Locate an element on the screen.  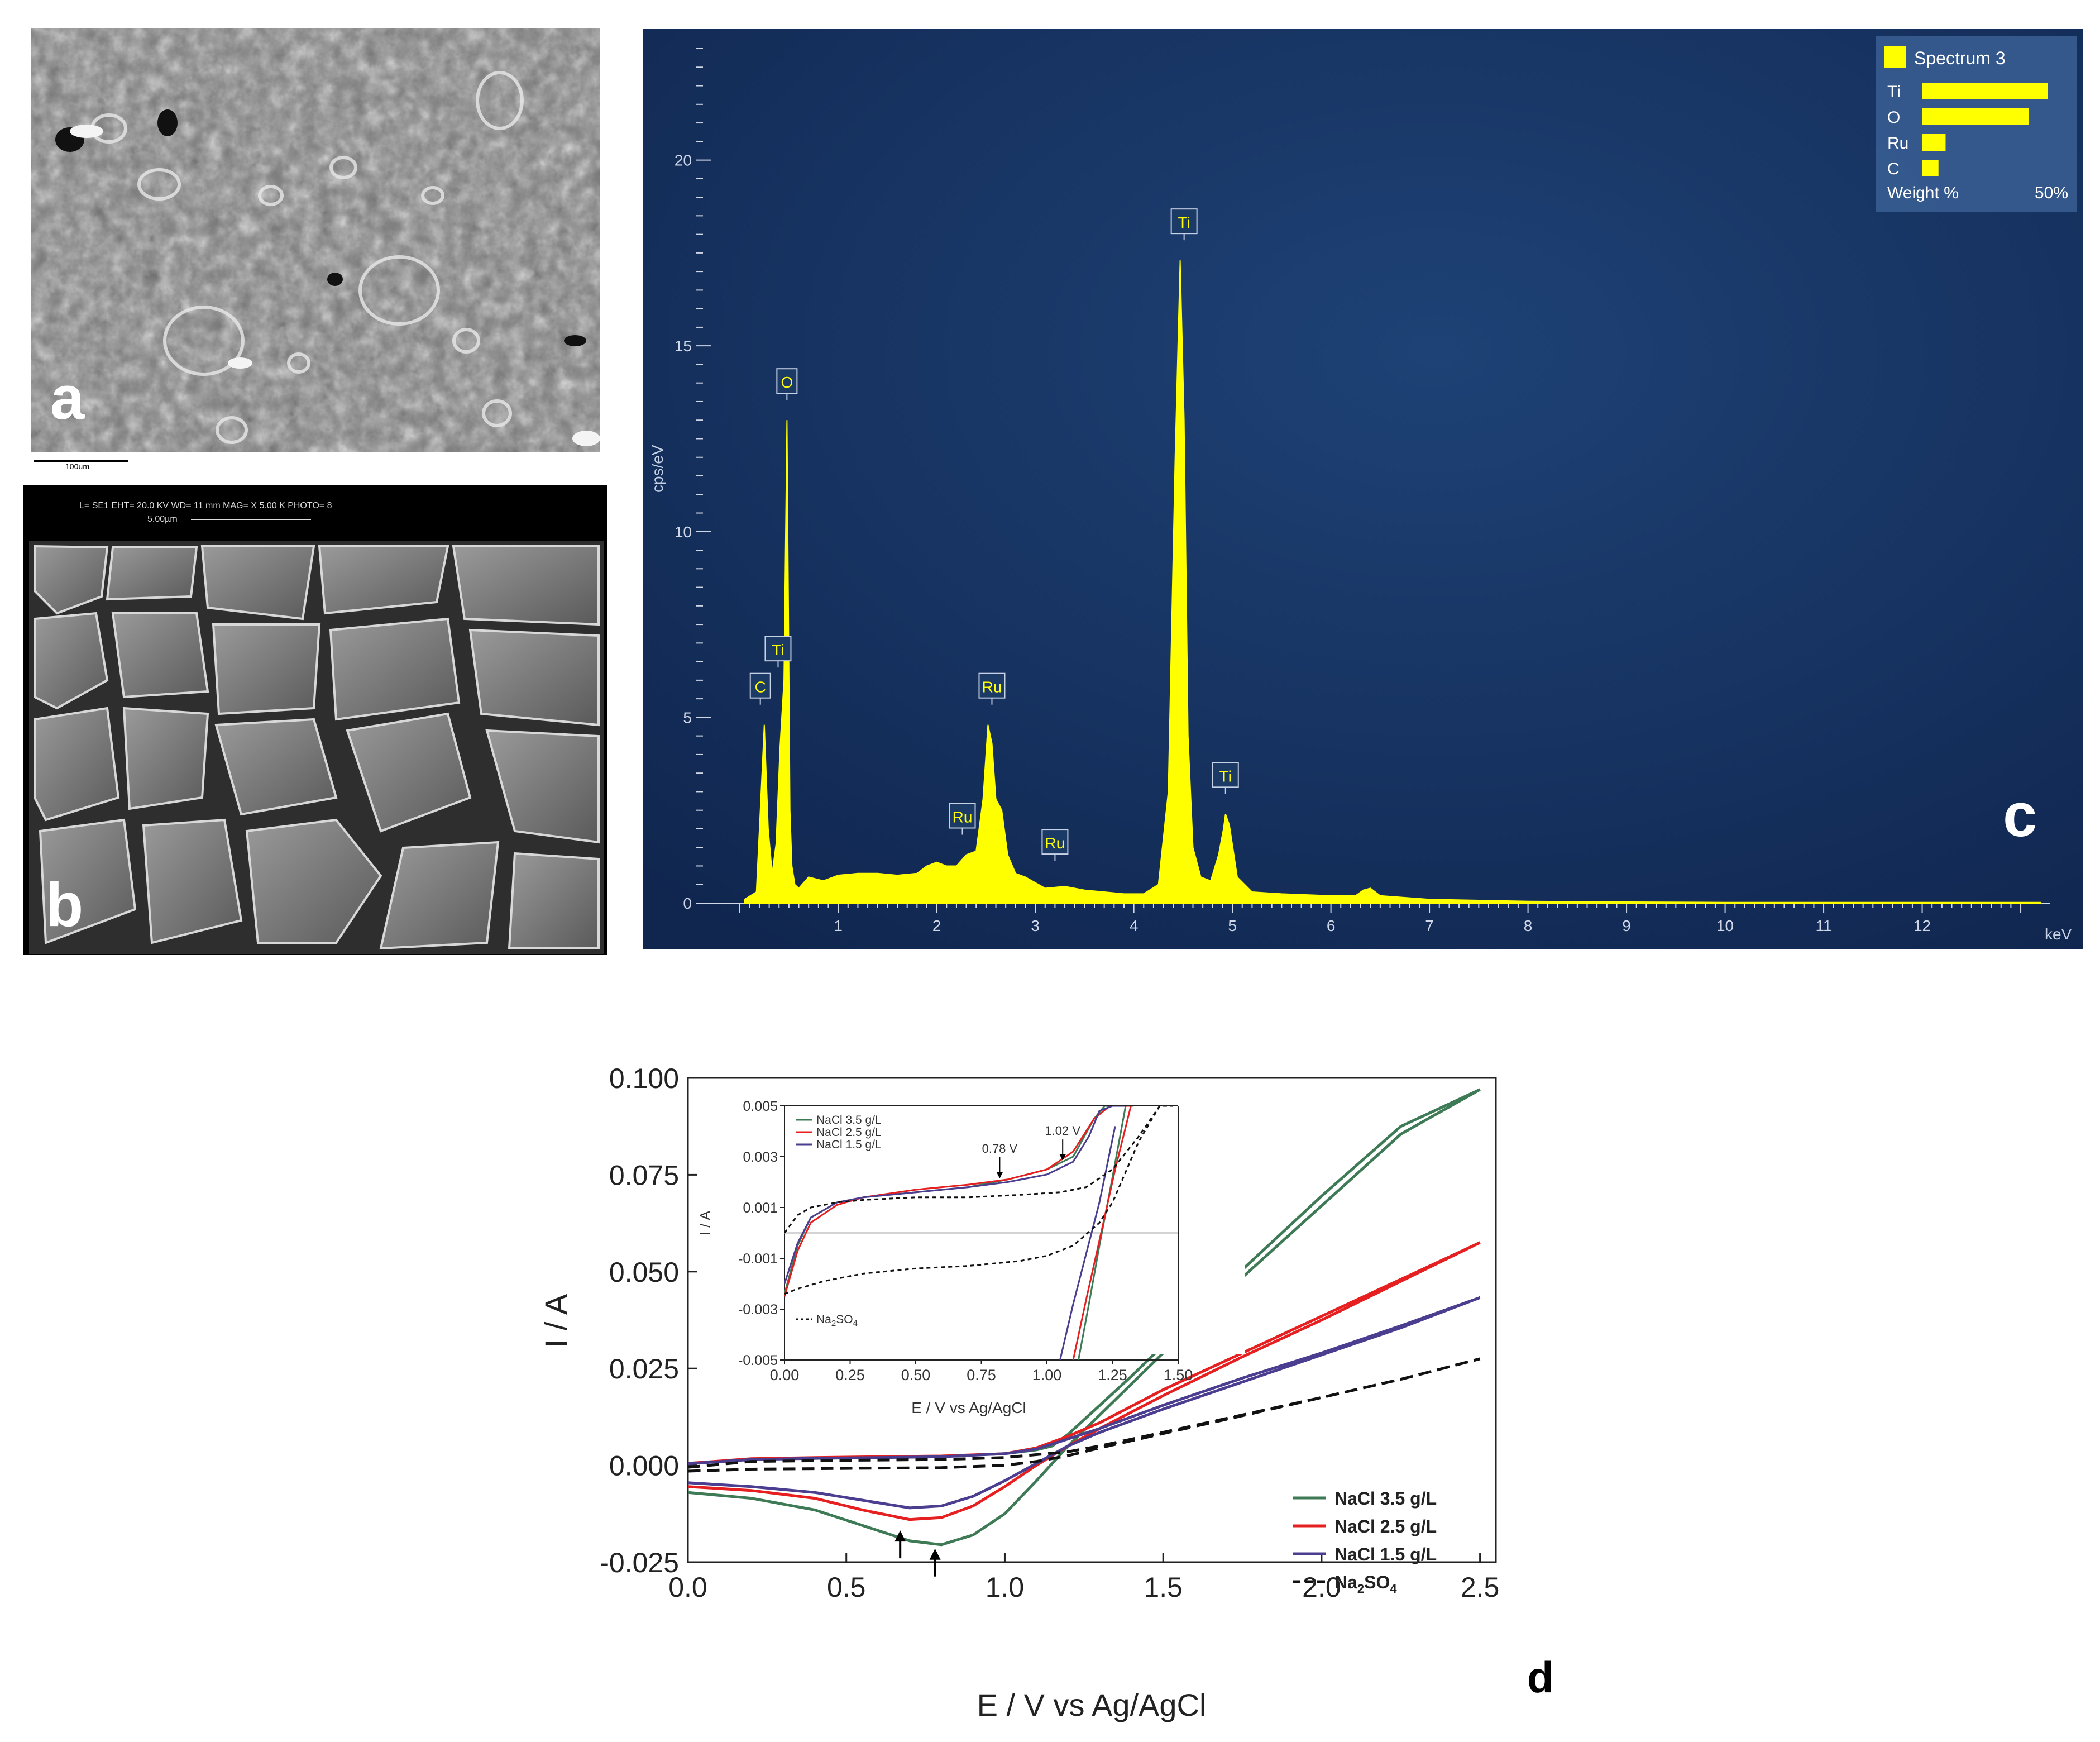
x-tick-label-c: 1 is located at coordinates (838, 925).